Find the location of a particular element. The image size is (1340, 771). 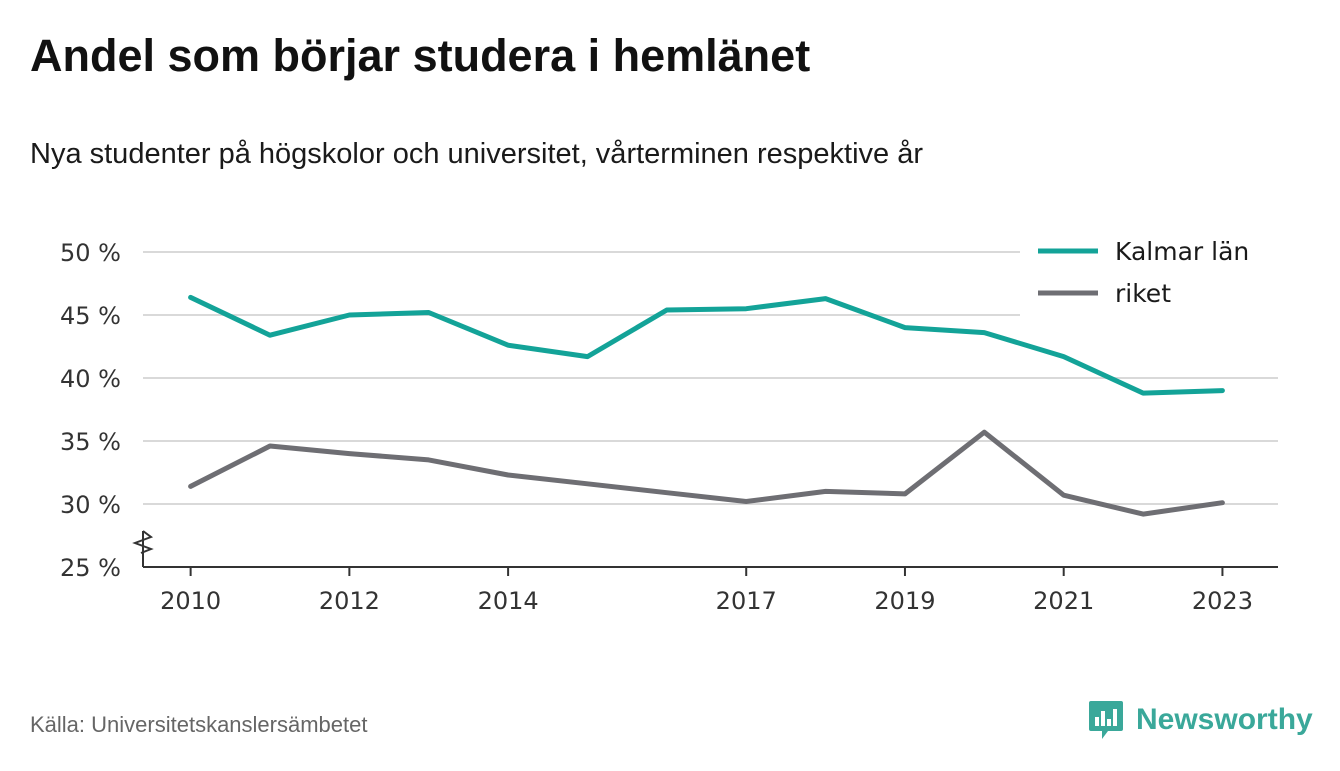

x-tick-label: 2014 is located at coordinates (508, 601).